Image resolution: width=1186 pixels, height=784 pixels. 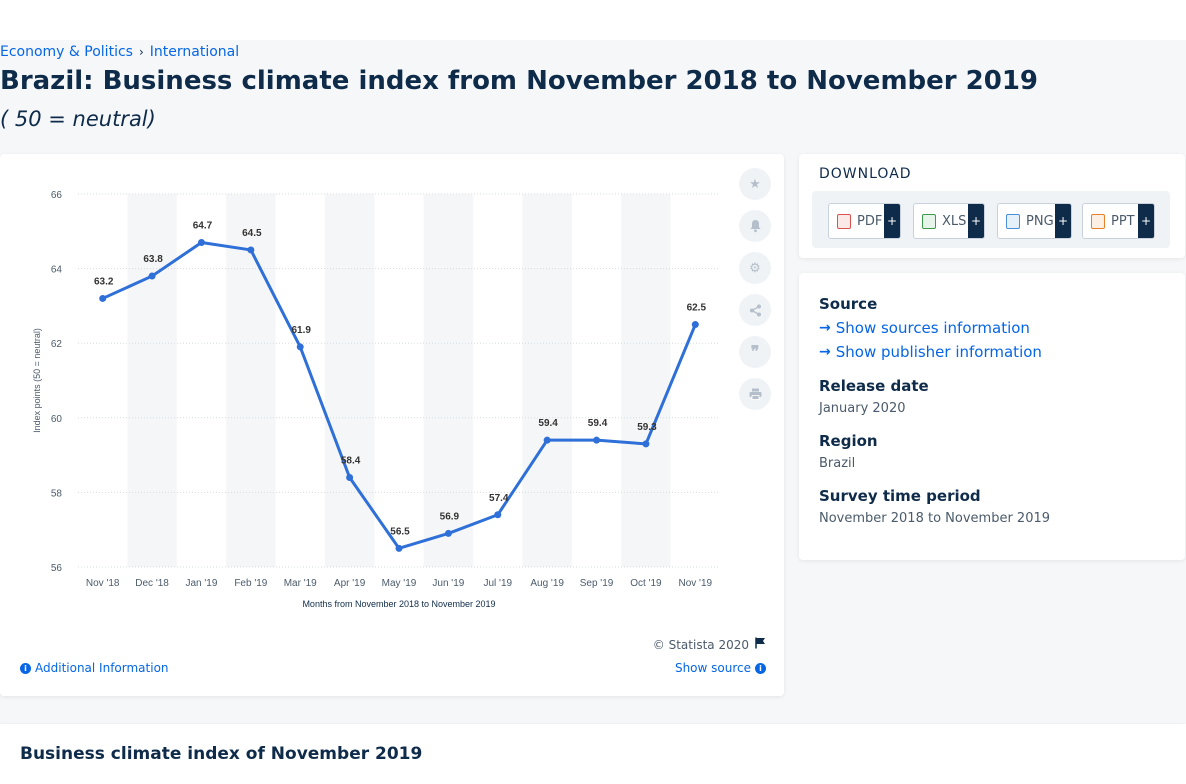 I want to click on download-pdf-label: PDF, so click(x=870, y=221).